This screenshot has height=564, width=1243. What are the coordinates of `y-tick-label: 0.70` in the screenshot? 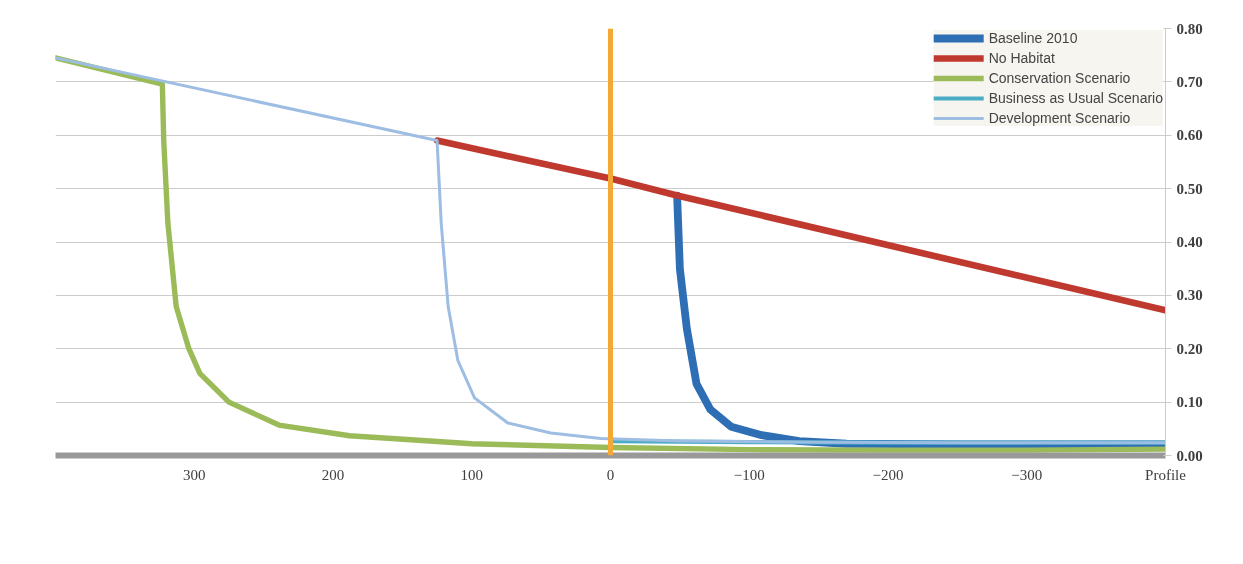 It's located at (1189, 81).